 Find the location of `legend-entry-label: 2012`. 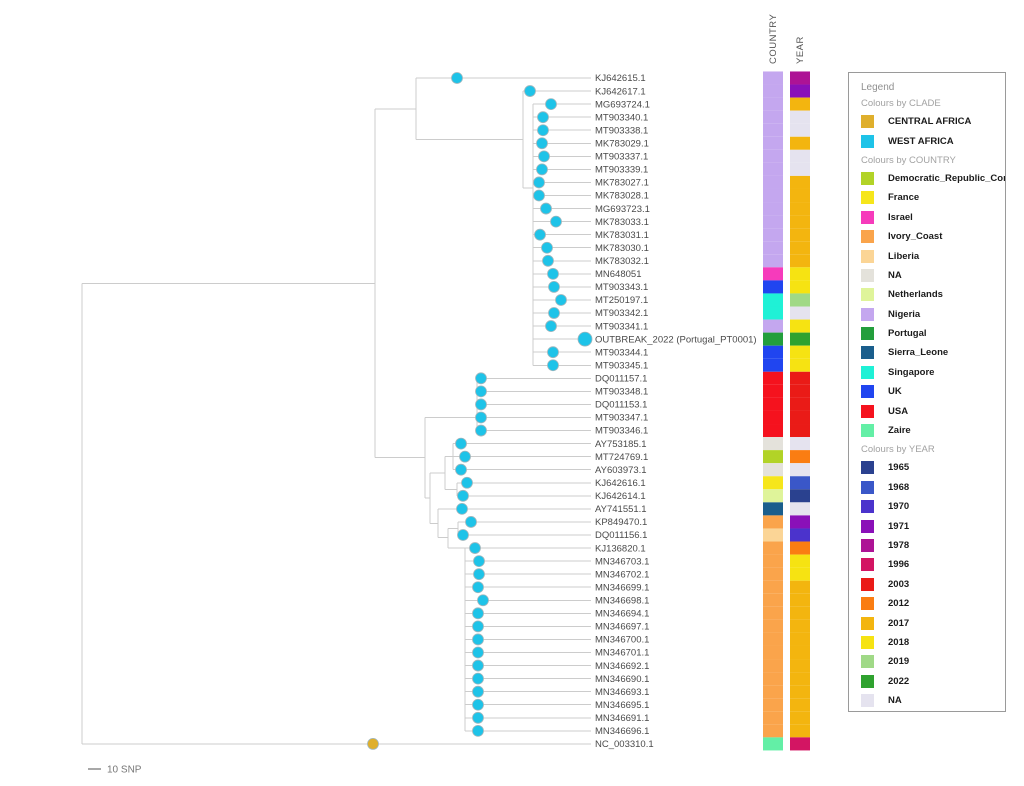

legend-entry-label: 2012 is located at coordinates (899, 604).